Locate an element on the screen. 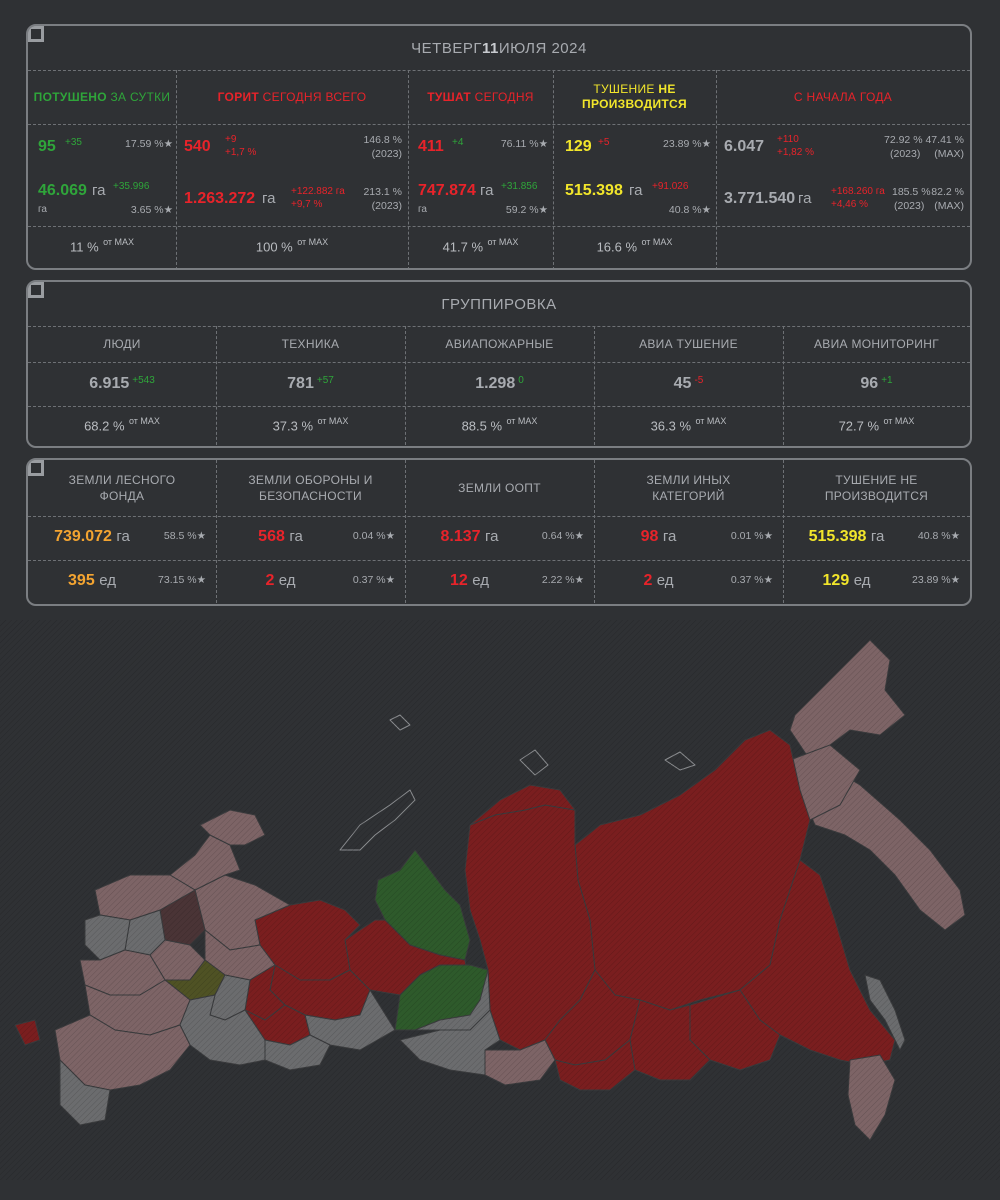  region-kaliningrad is located at coordinates (27, 1032).